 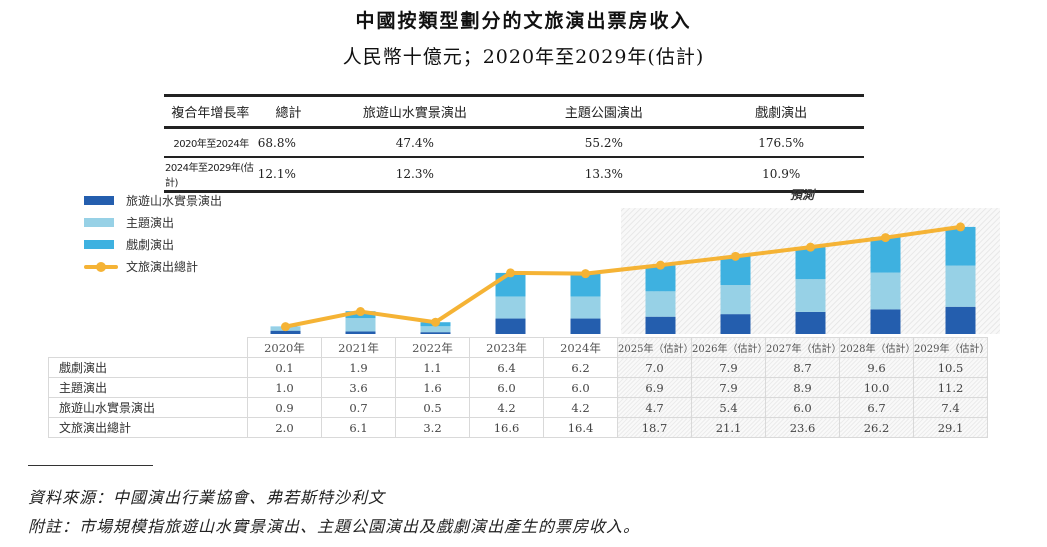 I want to click on year-header: 2022年, so click(x=432, y=347).